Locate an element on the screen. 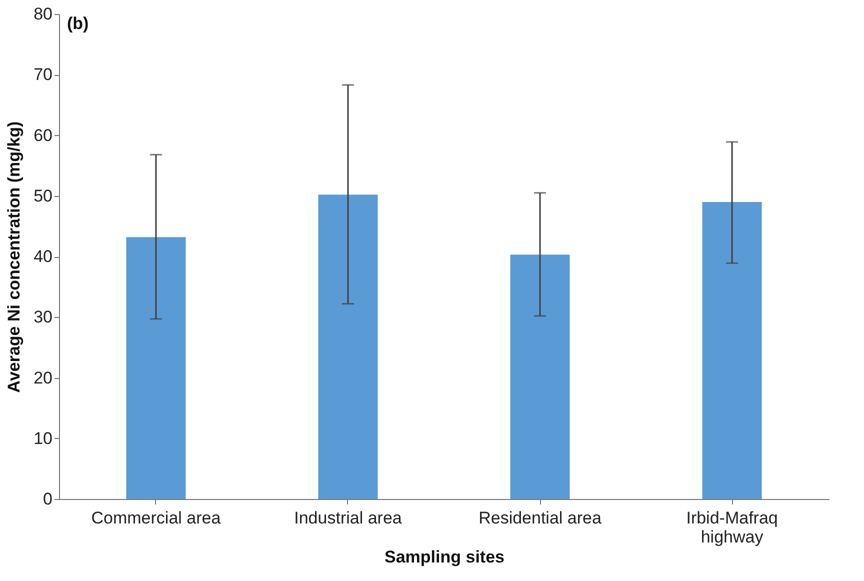 The image size is (864, 581). y-tick-label: 80 is located at coordinates (43, 14).